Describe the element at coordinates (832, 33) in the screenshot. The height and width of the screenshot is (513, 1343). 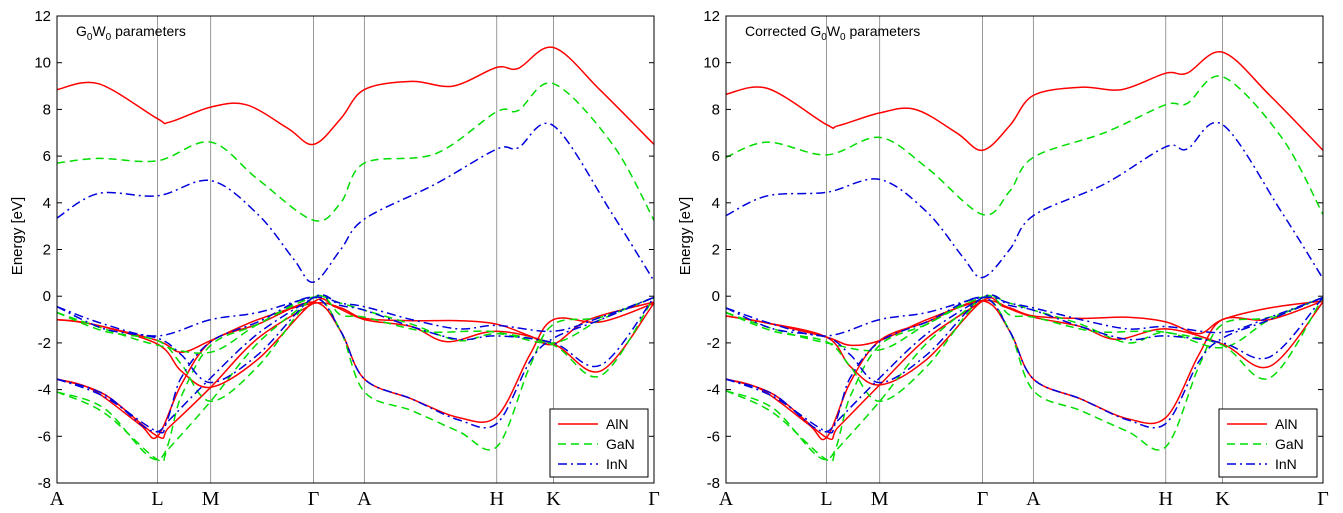
I see `panel-title-right: Corrected G0W0 parameters` at that location.